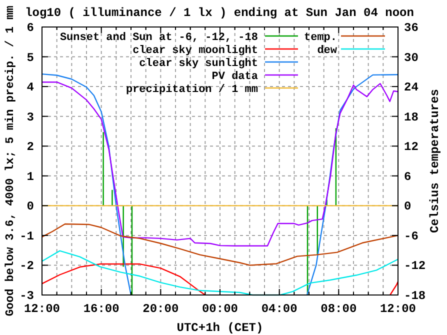 The width and height of the screenshot is (447, 335). Describe the element at coordinates (327, 51) in the screenshot. I see `legend-label: dew` at that location.